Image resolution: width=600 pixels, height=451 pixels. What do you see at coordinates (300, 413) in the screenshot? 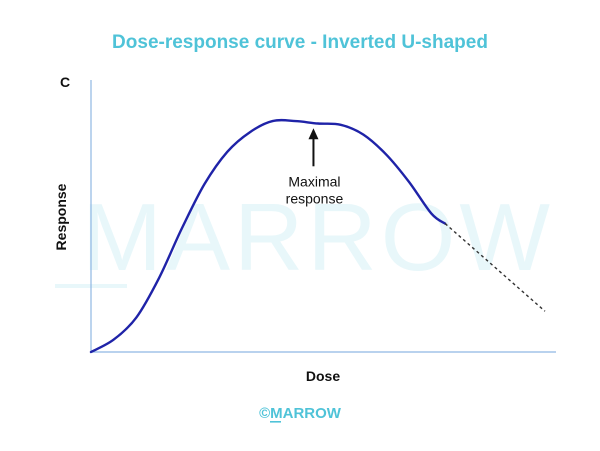
I see `copyright-footer: ©MARROW` at bounding box center [300, 413].